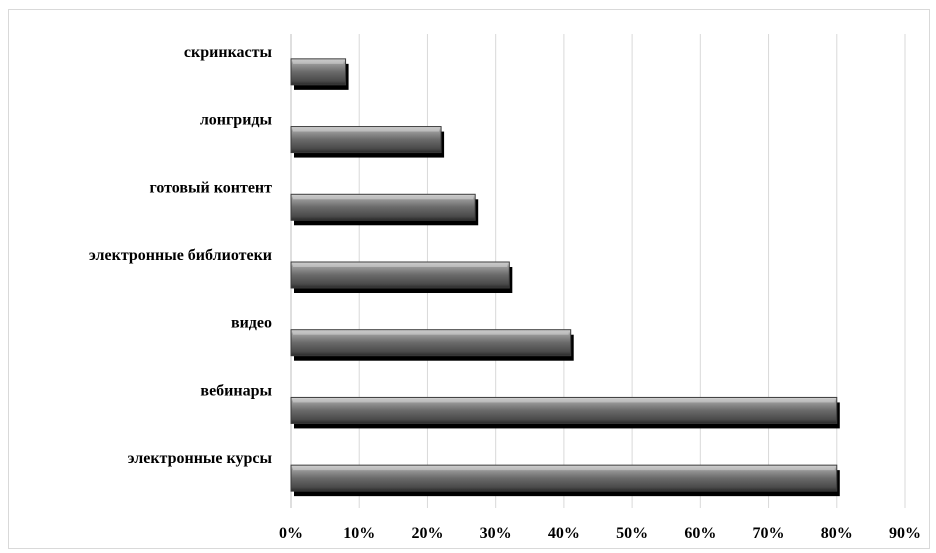 The image size is (936, 553). Describe the element at coordinates (837, 533) in the screenshot. I see `x-tick-label: 80%` at that location.